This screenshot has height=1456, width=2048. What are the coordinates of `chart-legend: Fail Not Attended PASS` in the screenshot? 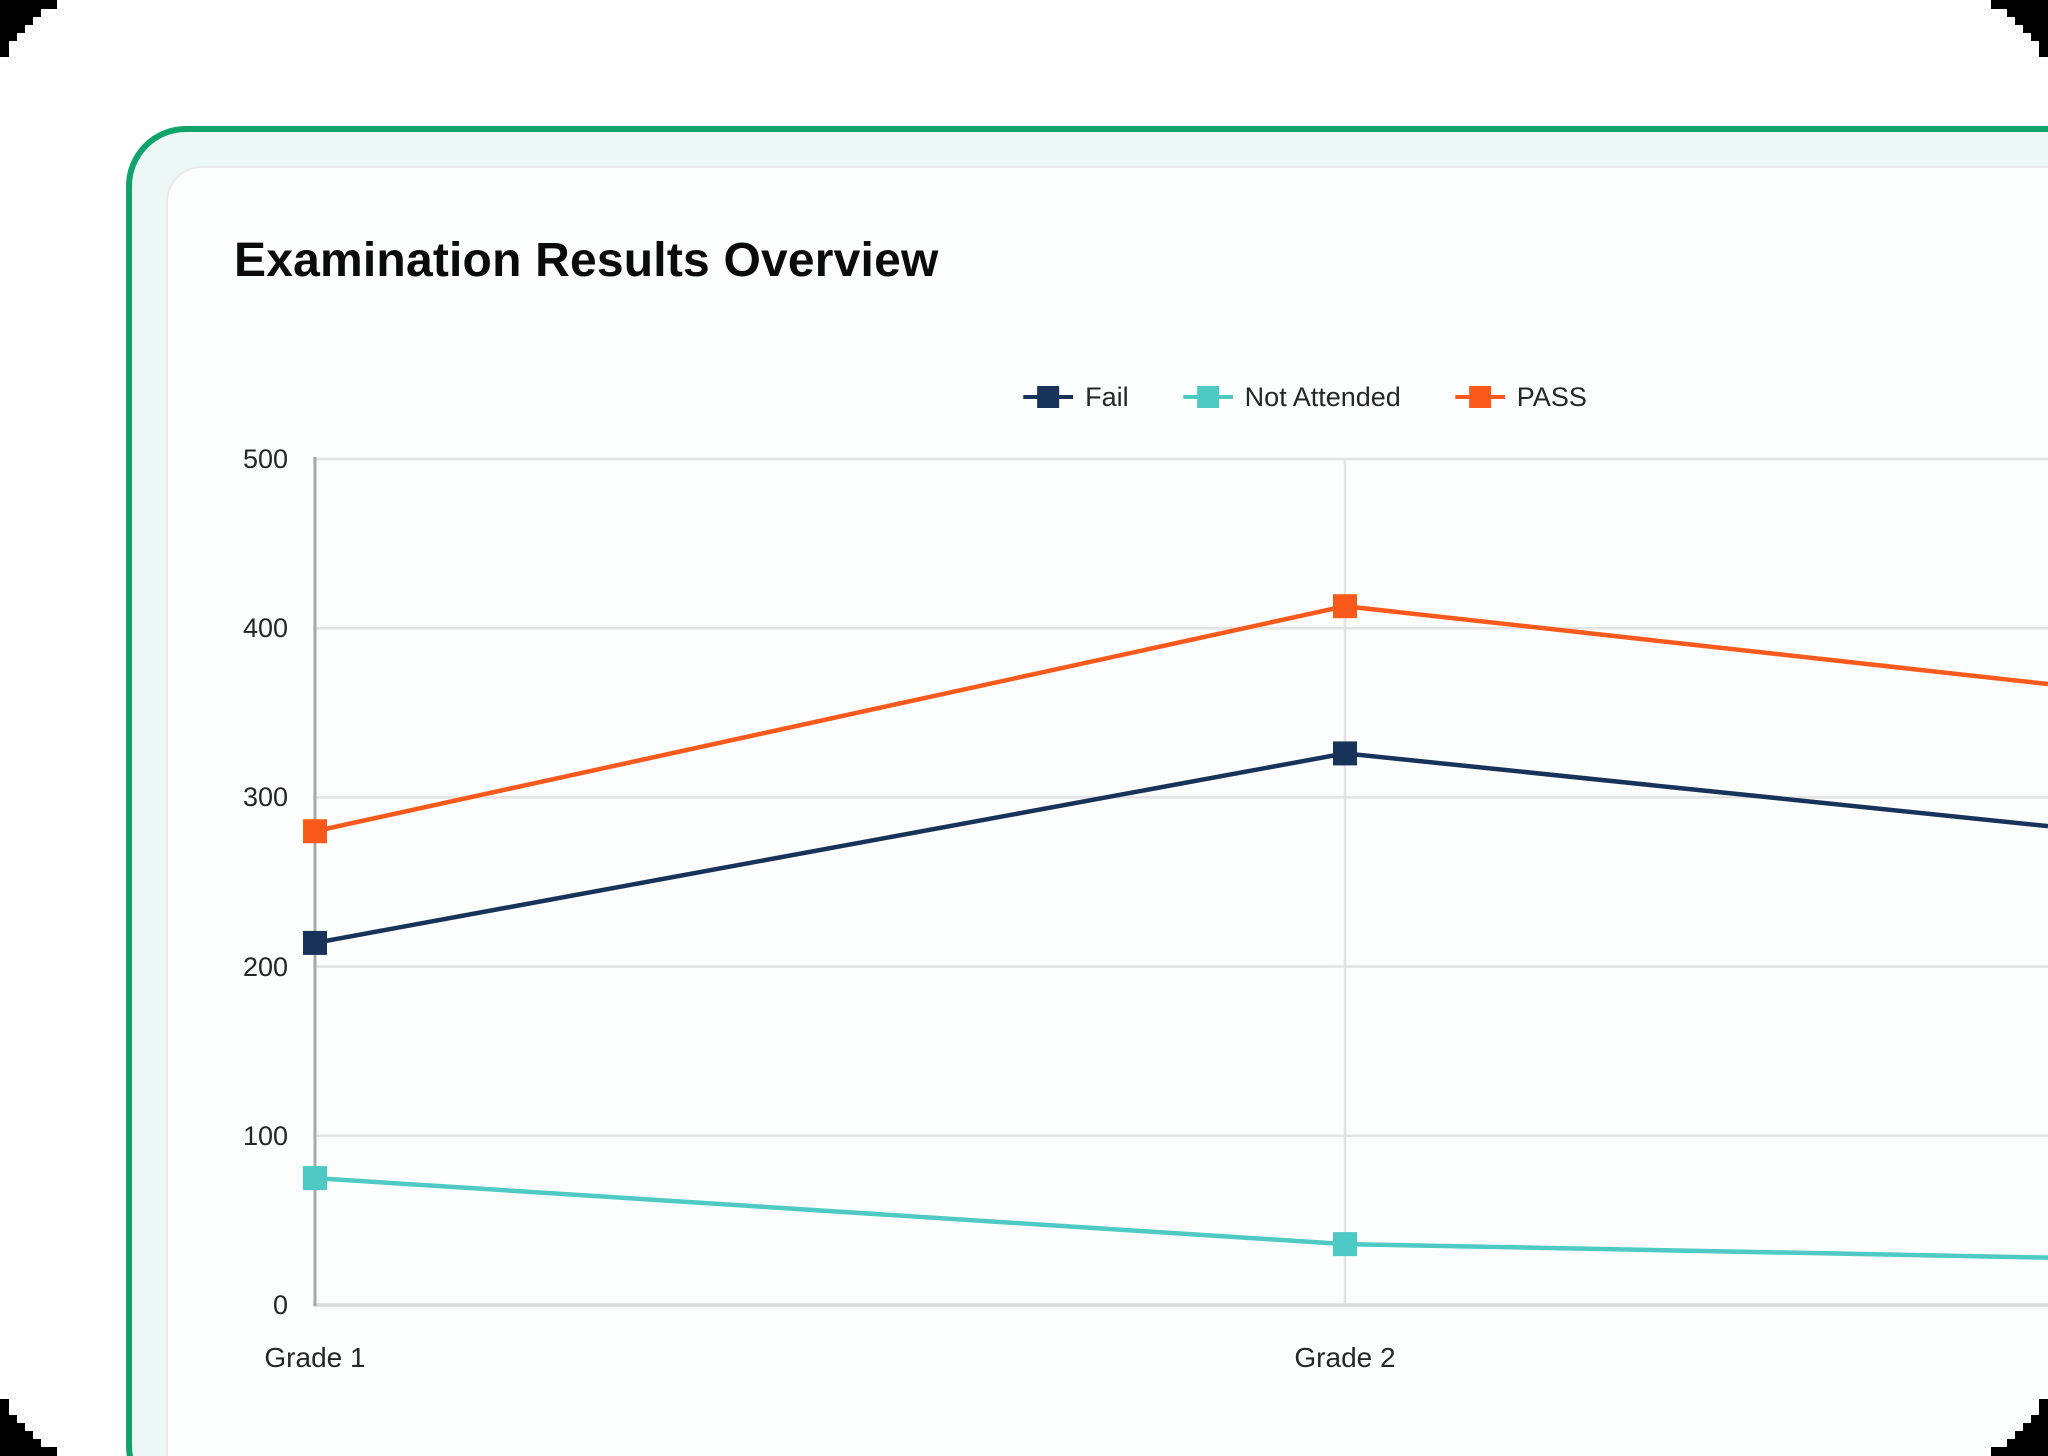 It's located at (1305, 397).